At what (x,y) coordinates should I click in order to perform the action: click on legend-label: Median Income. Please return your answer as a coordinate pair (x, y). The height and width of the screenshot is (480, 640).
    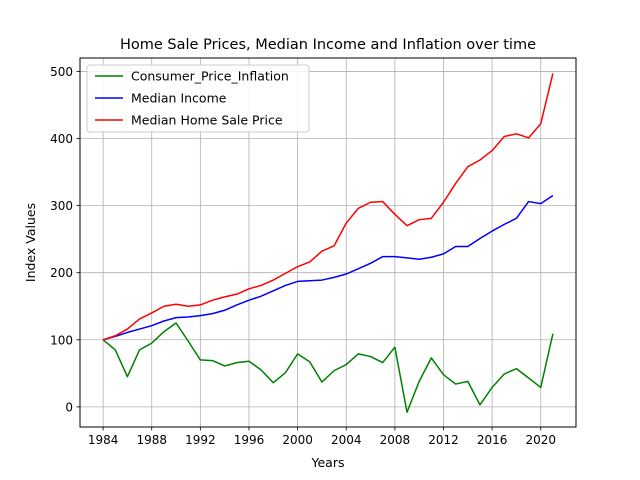
    Looking at the image, I should click on (179, 98).